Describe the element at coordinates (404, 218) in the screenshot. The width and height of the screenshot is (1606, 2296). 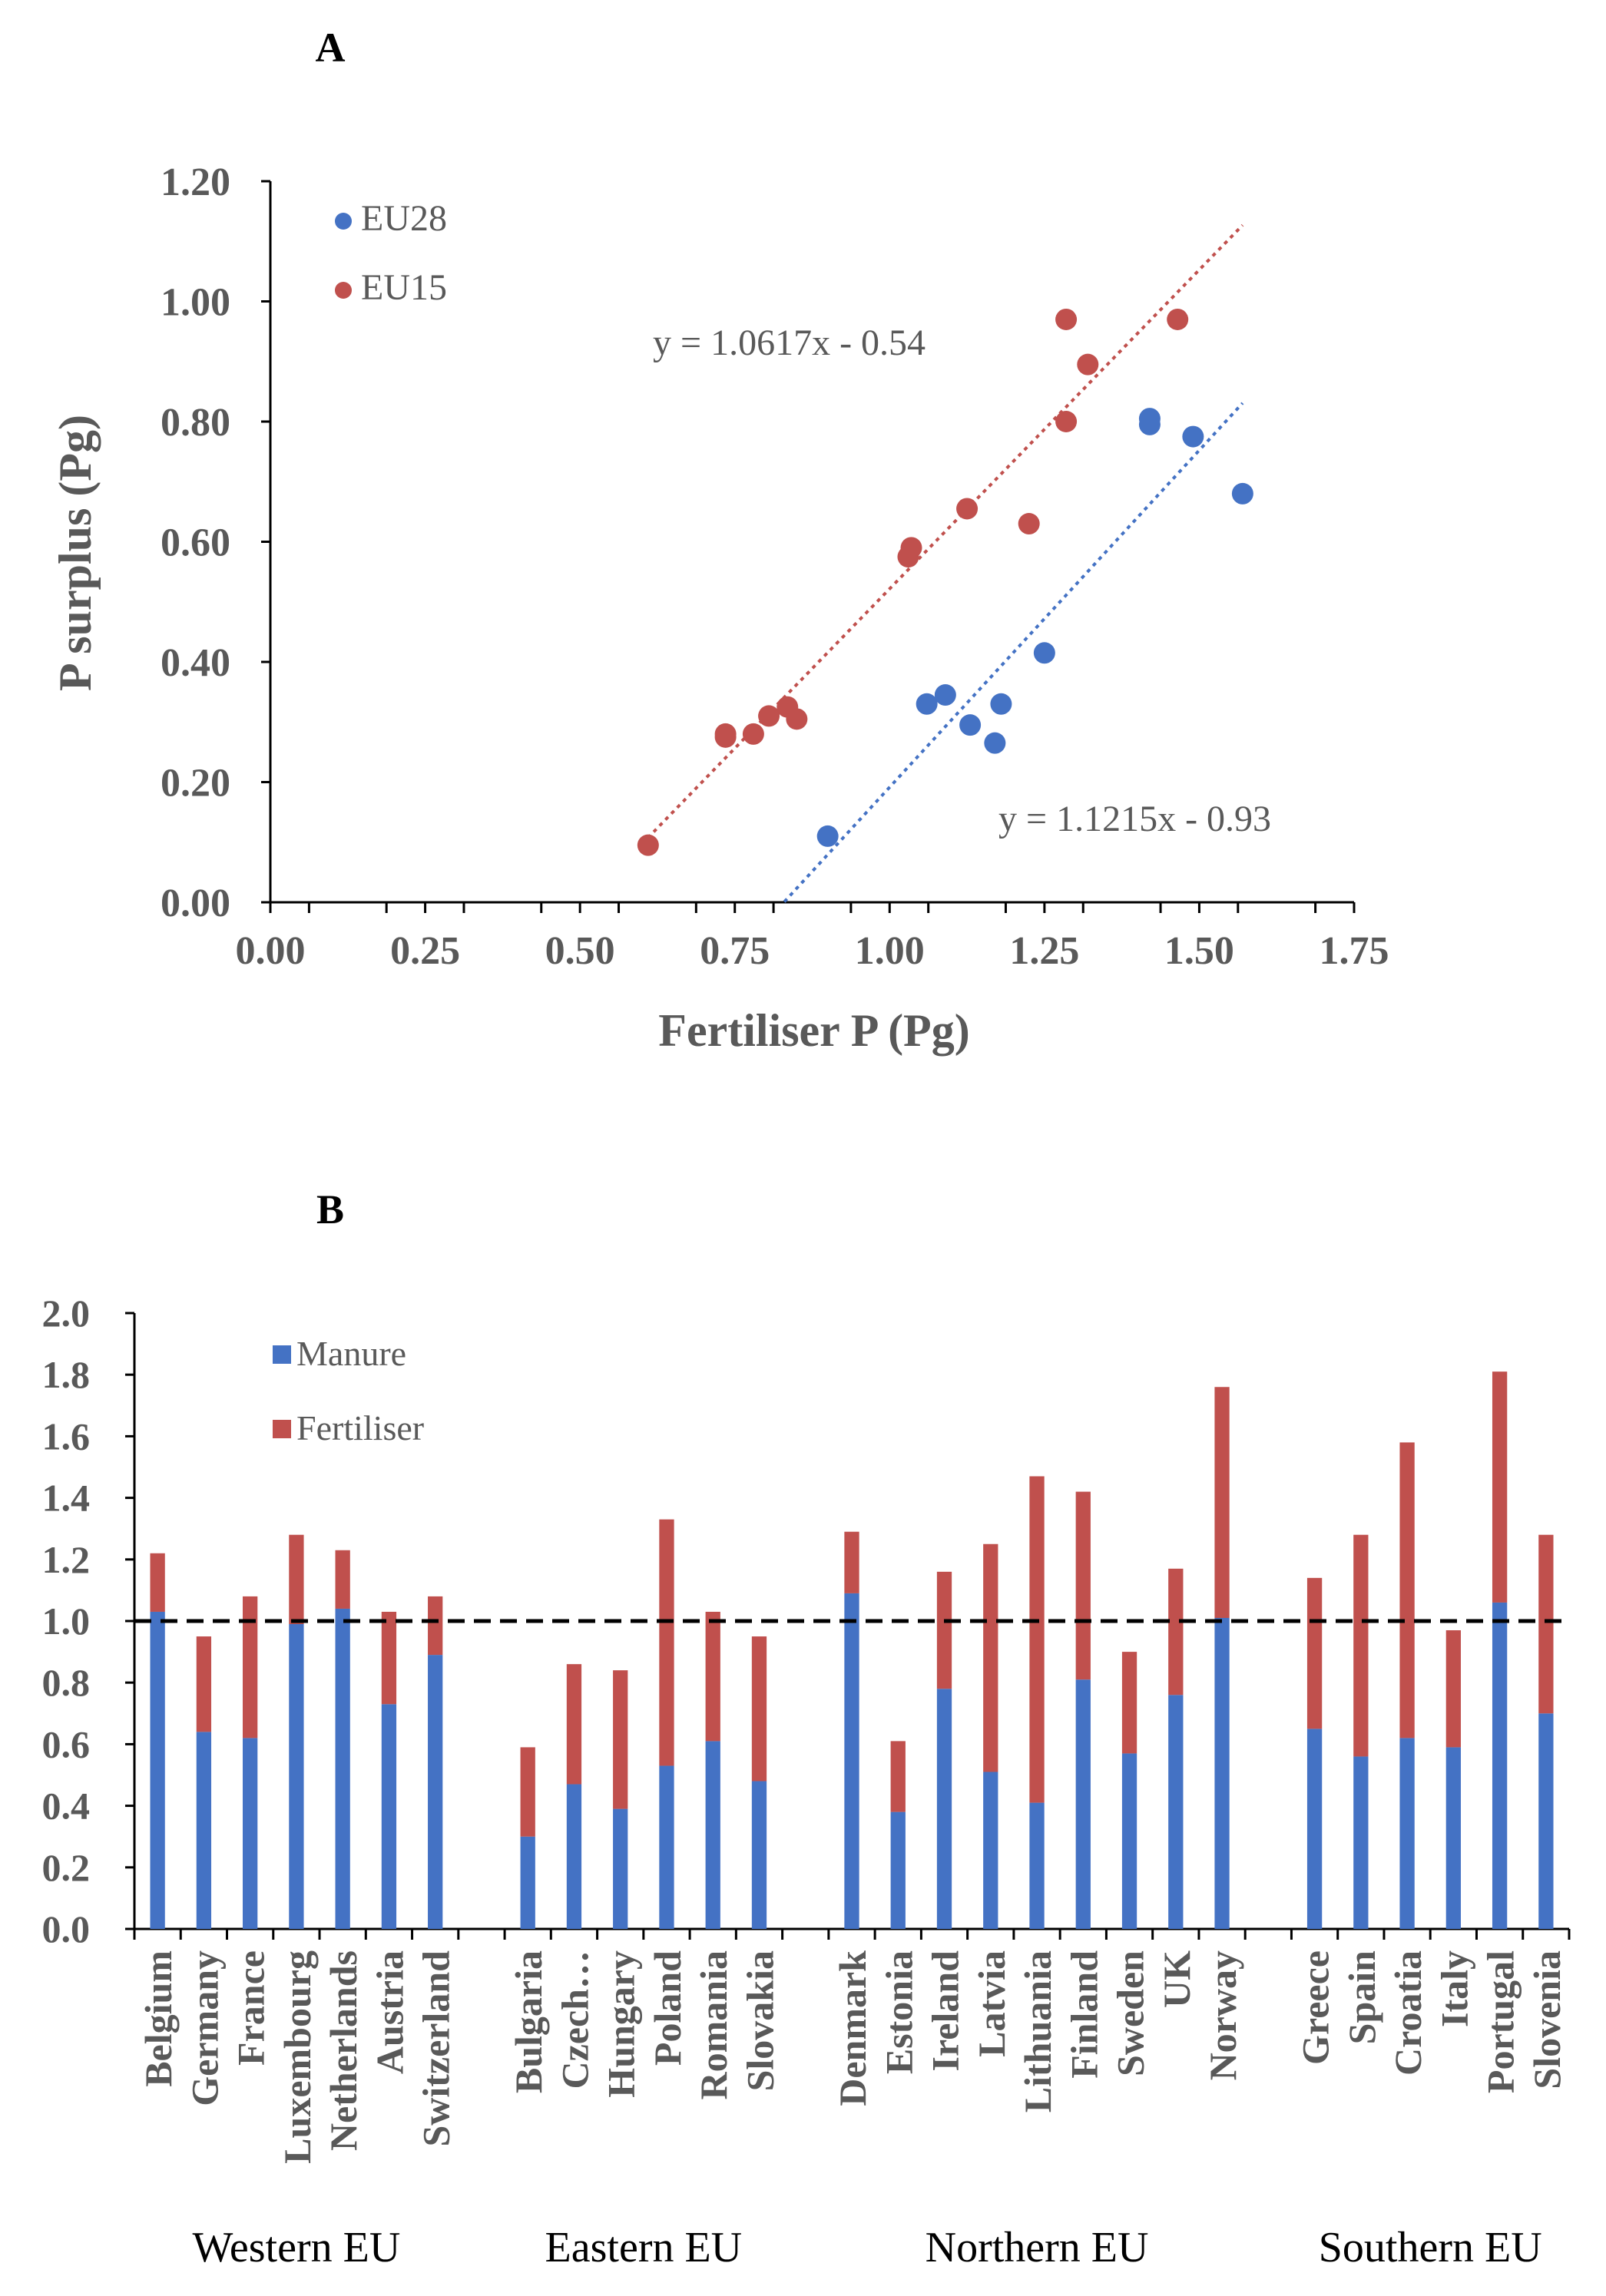
I see `legend-label-eu28: EU28` at that location.